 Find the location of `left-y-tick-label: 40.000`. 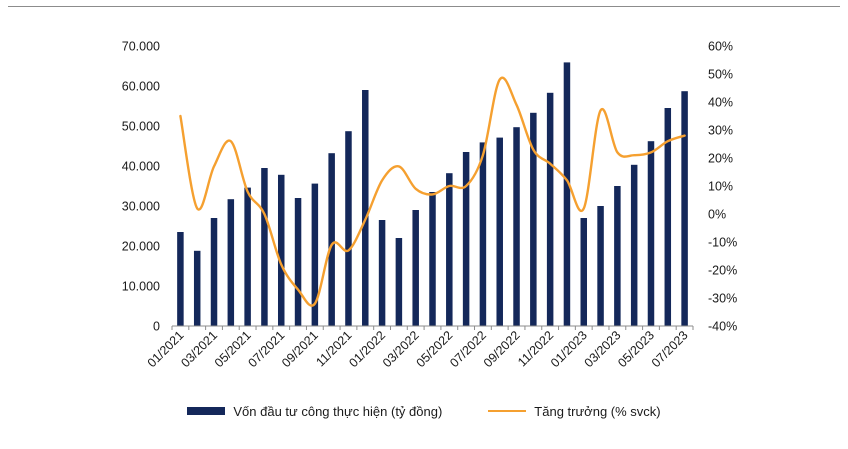

left-y-tick-label: 40.000 is located at coordinates (141, 167).